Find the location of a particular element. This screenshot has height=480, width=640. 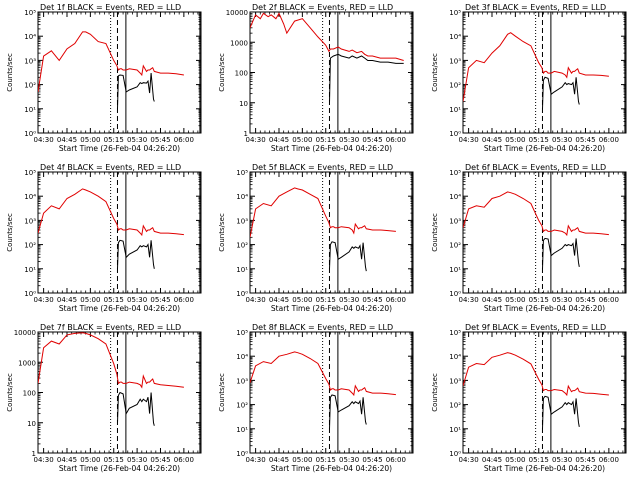

y-tick-label: 10 is located at coordinates (243, 104).